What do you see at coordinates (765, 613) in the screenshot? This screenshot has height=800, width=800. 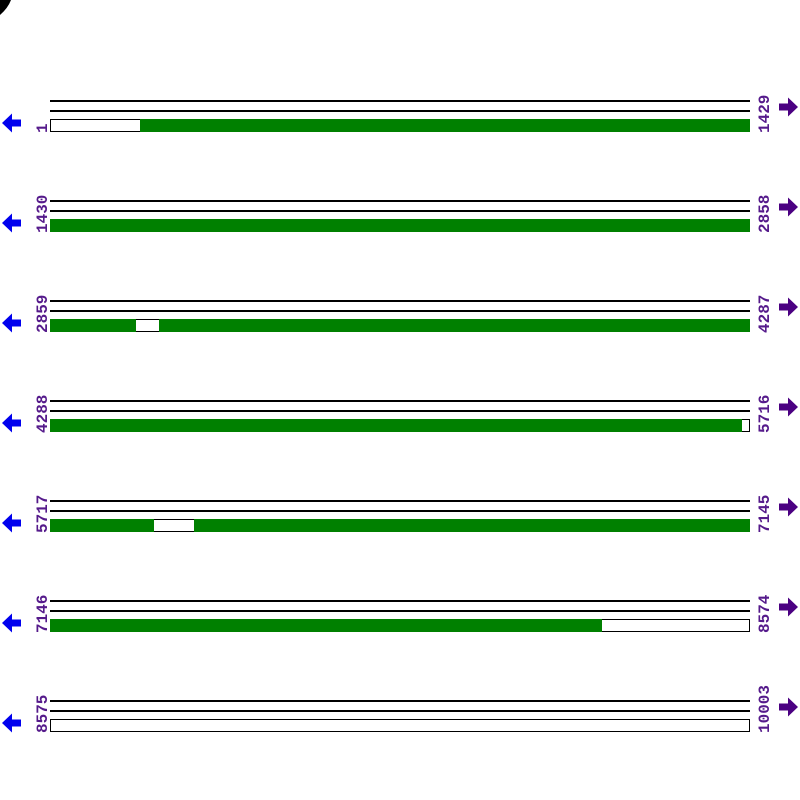 I see `row-end-coordinate: 8574` at bounding box center [765, 613].